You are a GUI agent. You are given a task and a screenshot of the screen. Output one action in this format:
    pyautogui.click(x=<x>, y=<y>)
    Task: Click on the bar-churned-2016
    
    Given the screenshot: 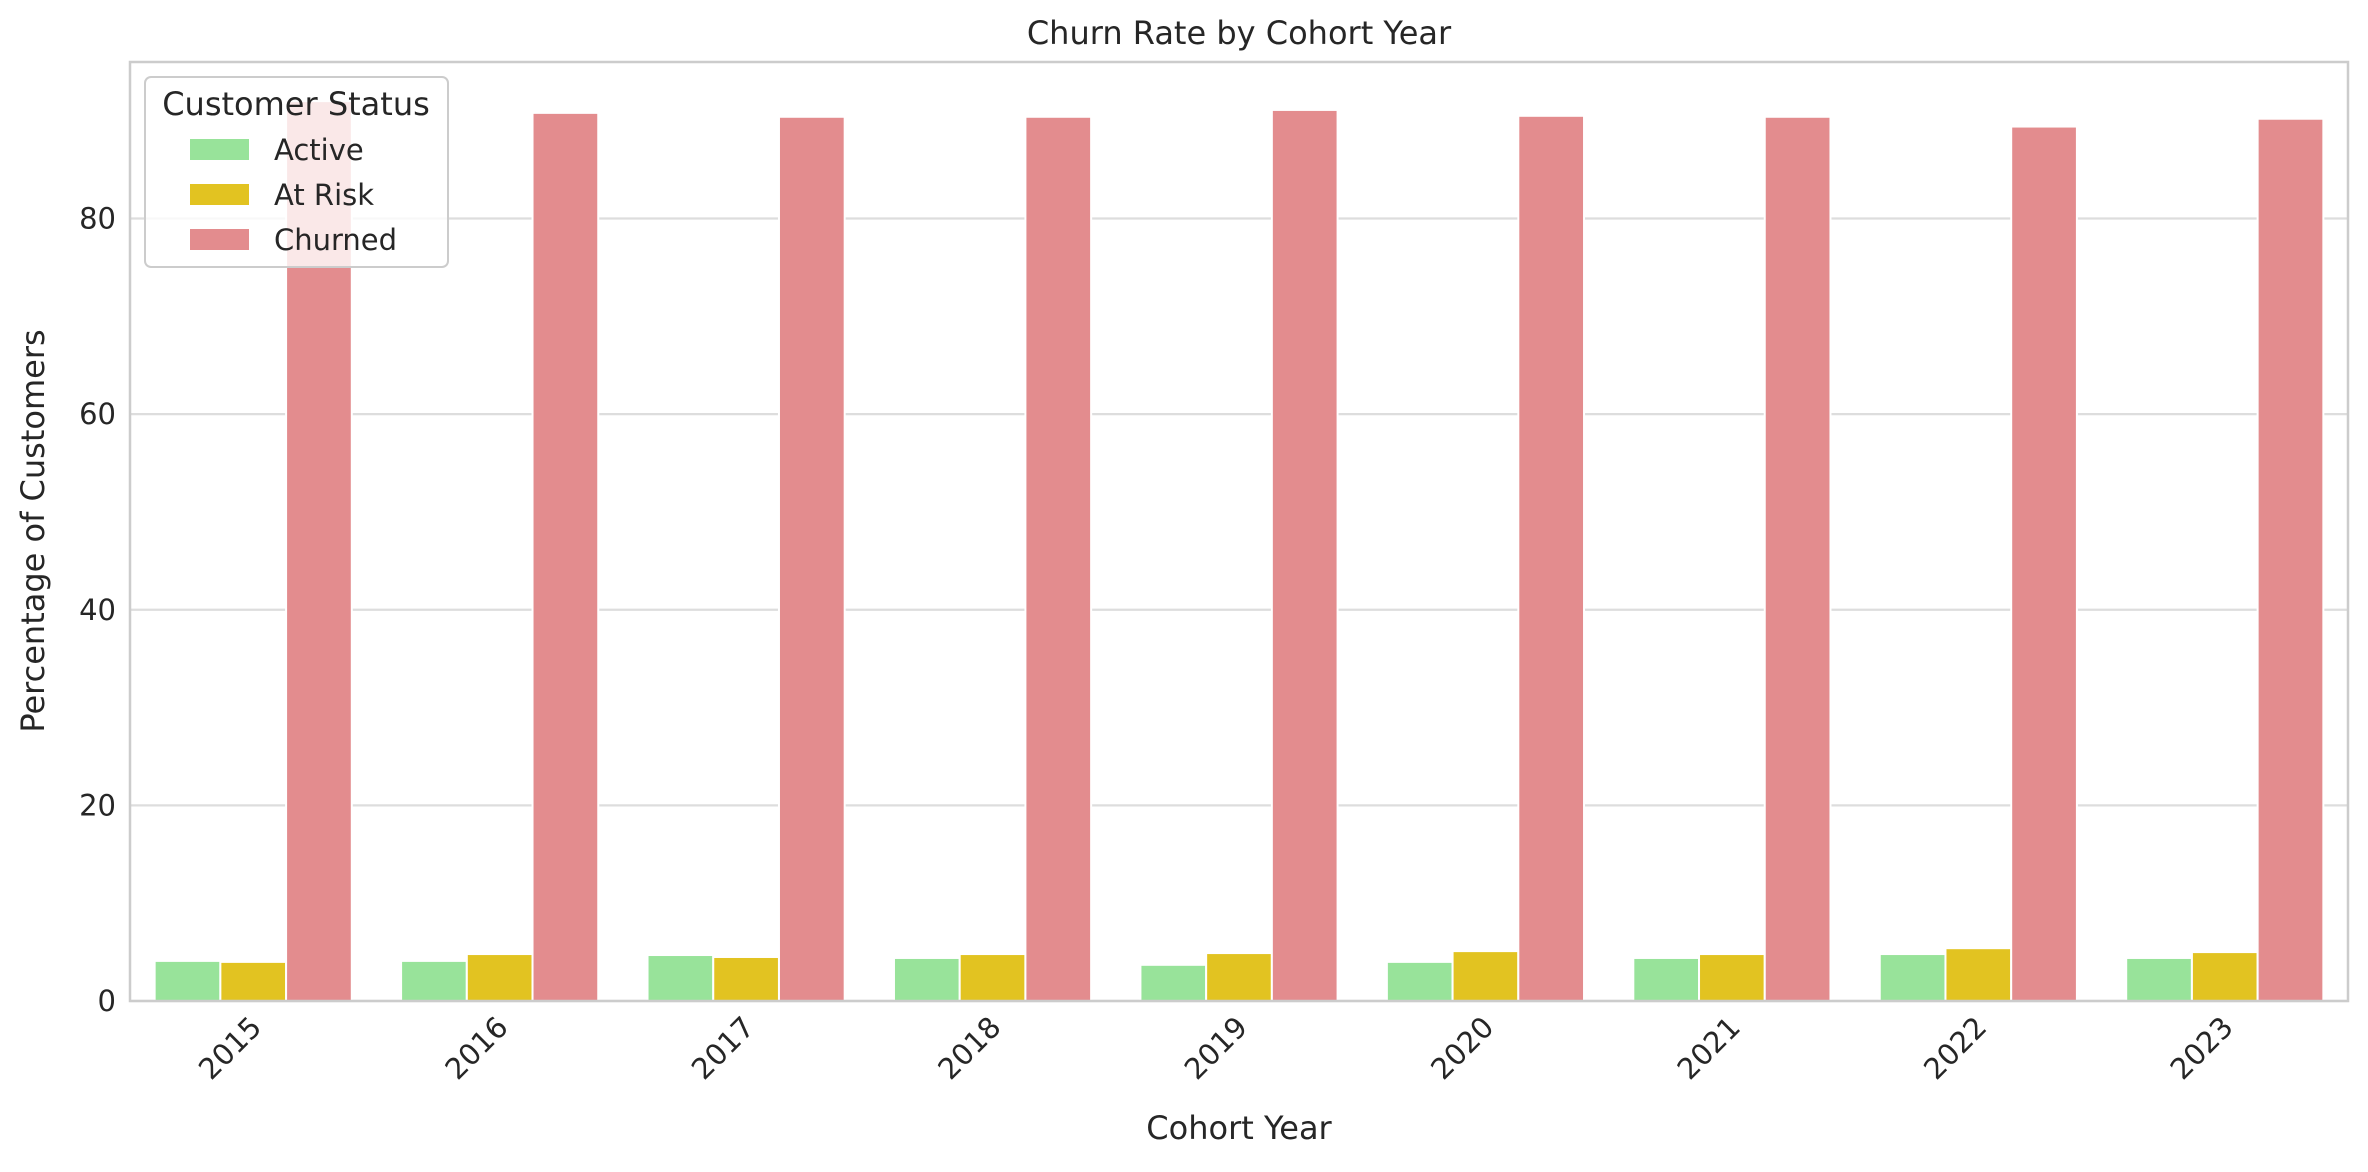 What is the action you would take?
    pyautogui.click(x=565, y=557)
    